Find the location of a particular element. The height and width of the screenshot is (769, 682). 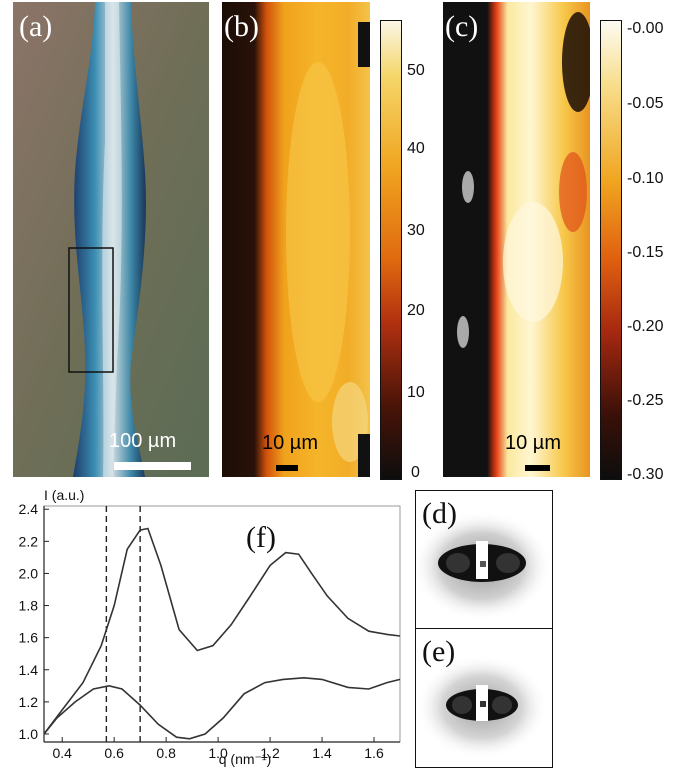

x-tick-label: 0.6 is located at coordinates (114, 753).